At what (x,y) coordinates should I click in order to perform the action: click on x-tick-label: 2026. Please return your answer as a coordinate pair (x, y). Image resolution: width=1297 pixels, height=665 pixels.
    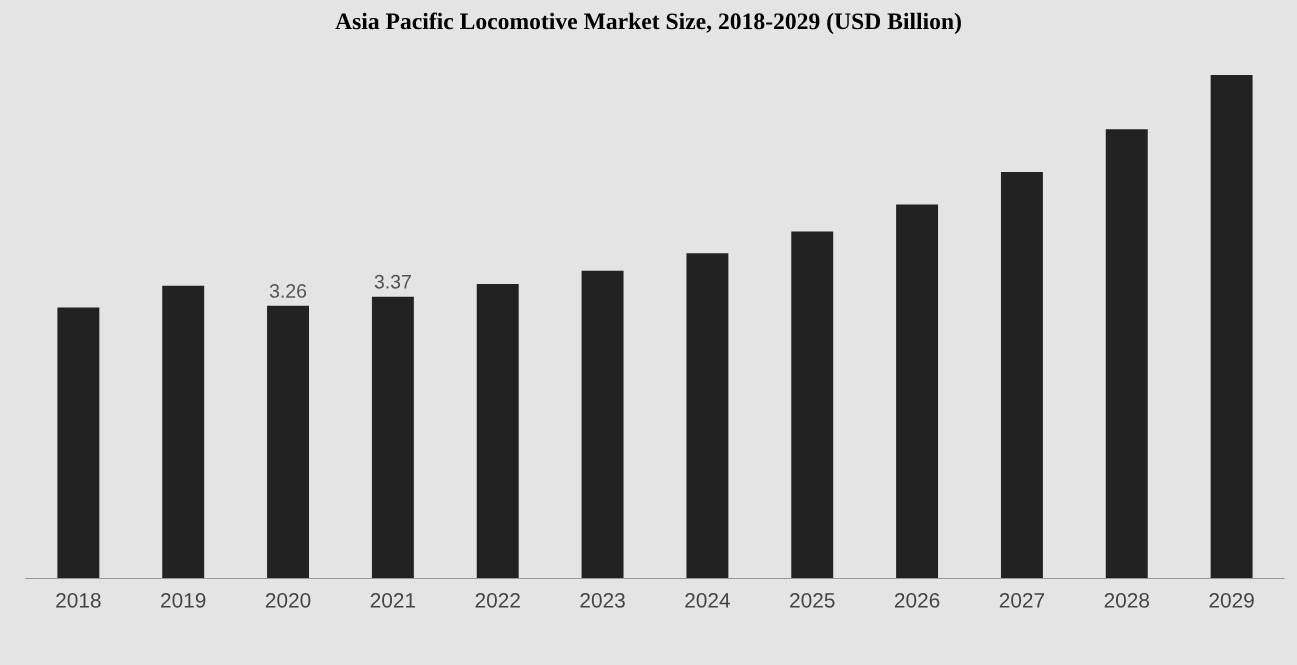
    Looking at the image, I should click on (917, 600).